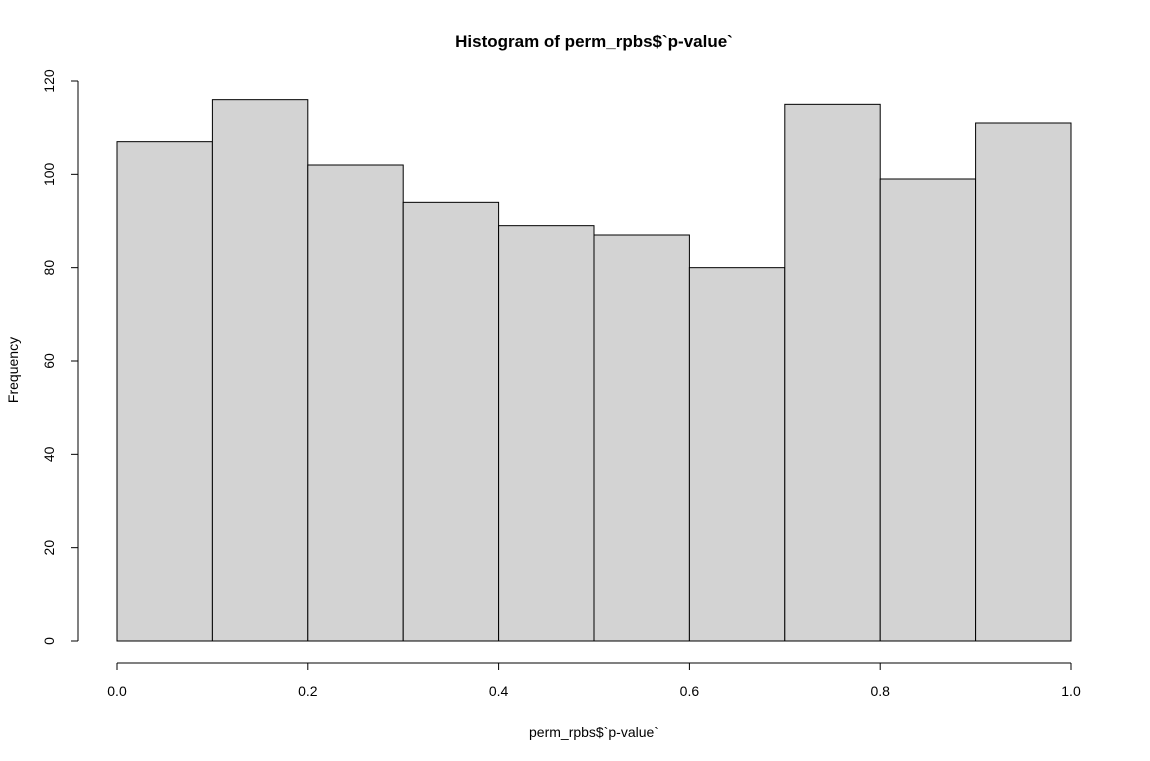 The height and width of the screenshot is (761, 1150). What do you see at coordinates (117, 691) in the screenshot?
I see `x-tick-label: 0.0` at bounding box center [117, 691].